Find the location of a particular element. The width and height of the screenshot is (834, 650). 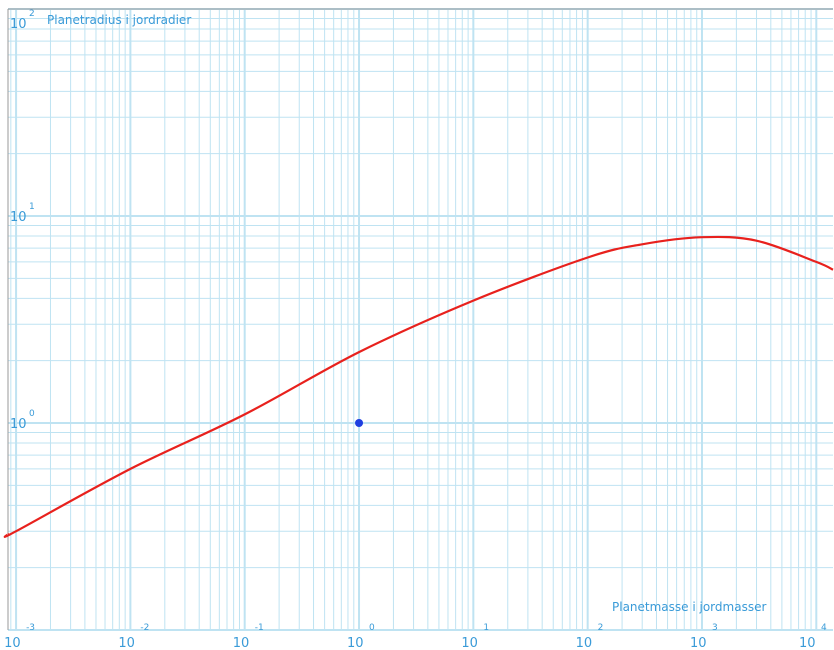

x-tick-exponent: 3 is located at coordinates (715, 628).